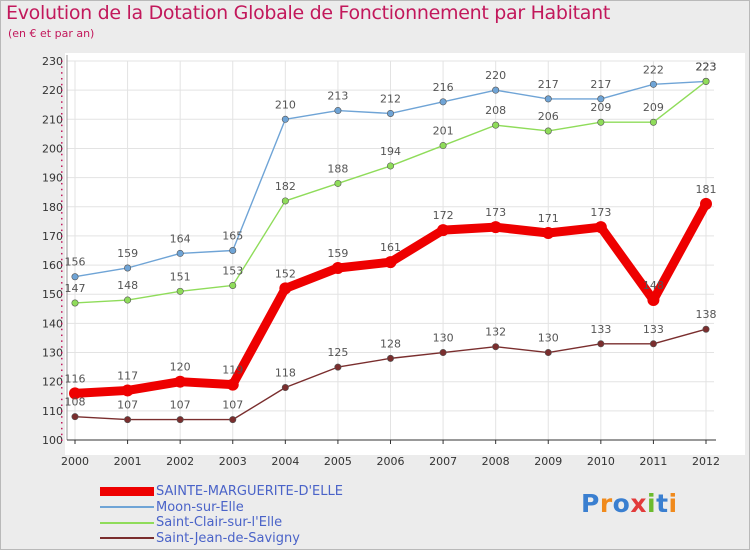 This screenshot has width=750, height=550. What do you see at coordinates (390, 98) in the screenshot?
I see `data-label-1: 212` at bounding box center [390, 98].